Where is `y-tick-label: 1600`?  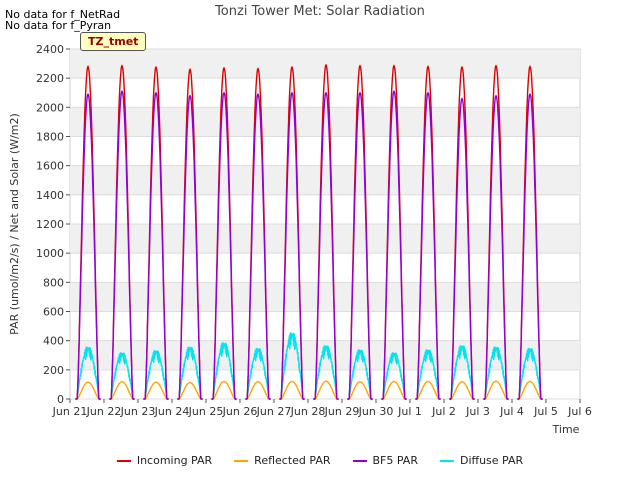 y-tick-label: 1600 is located at coordinates (50, 166).